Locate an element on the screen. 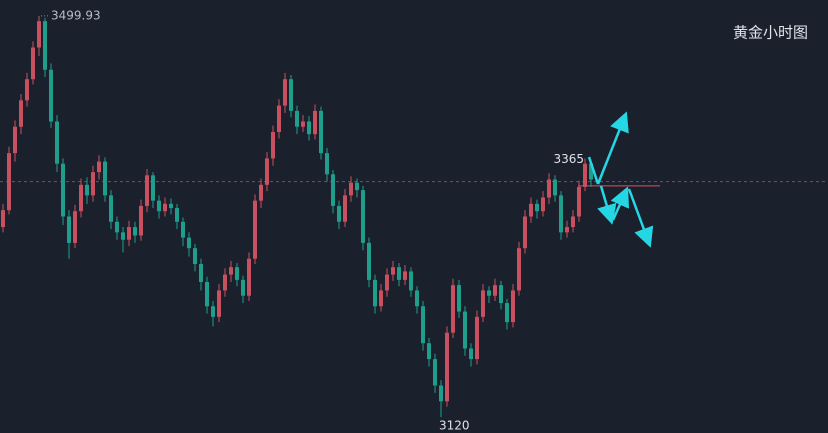  drawn-arrows is located at coordinates (620, 179).